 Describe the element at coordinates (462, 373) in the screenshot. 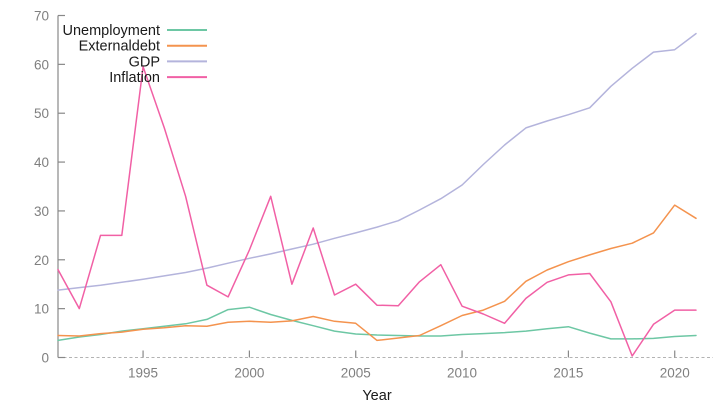

I see `x-tick-label: 2010` at that location.